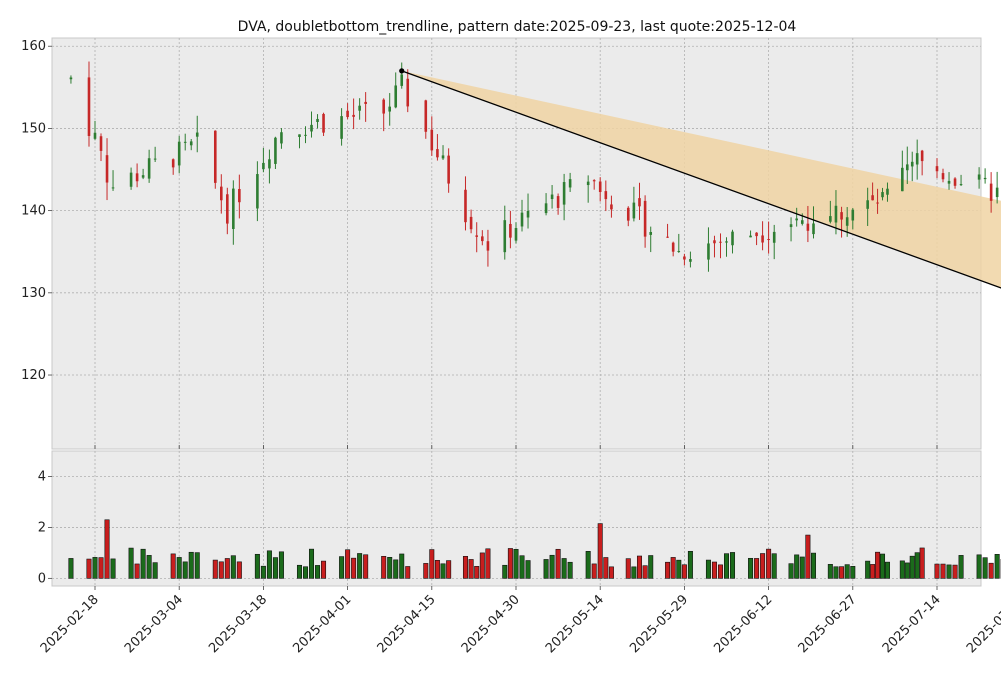 Image resolution: width=1001 pixels, height=678 pixels. What do you see at coordinates (42, 578) in the screenshot?
I see `volume-tick-label: 0` at bounding box center [42, 578].